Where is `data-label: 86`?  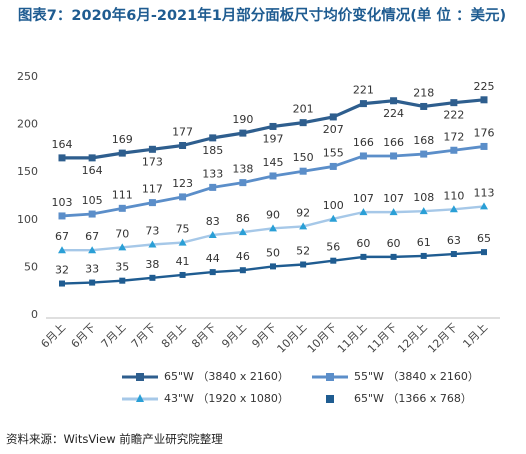 data-label: 86 is located at coordinates (243, 218).